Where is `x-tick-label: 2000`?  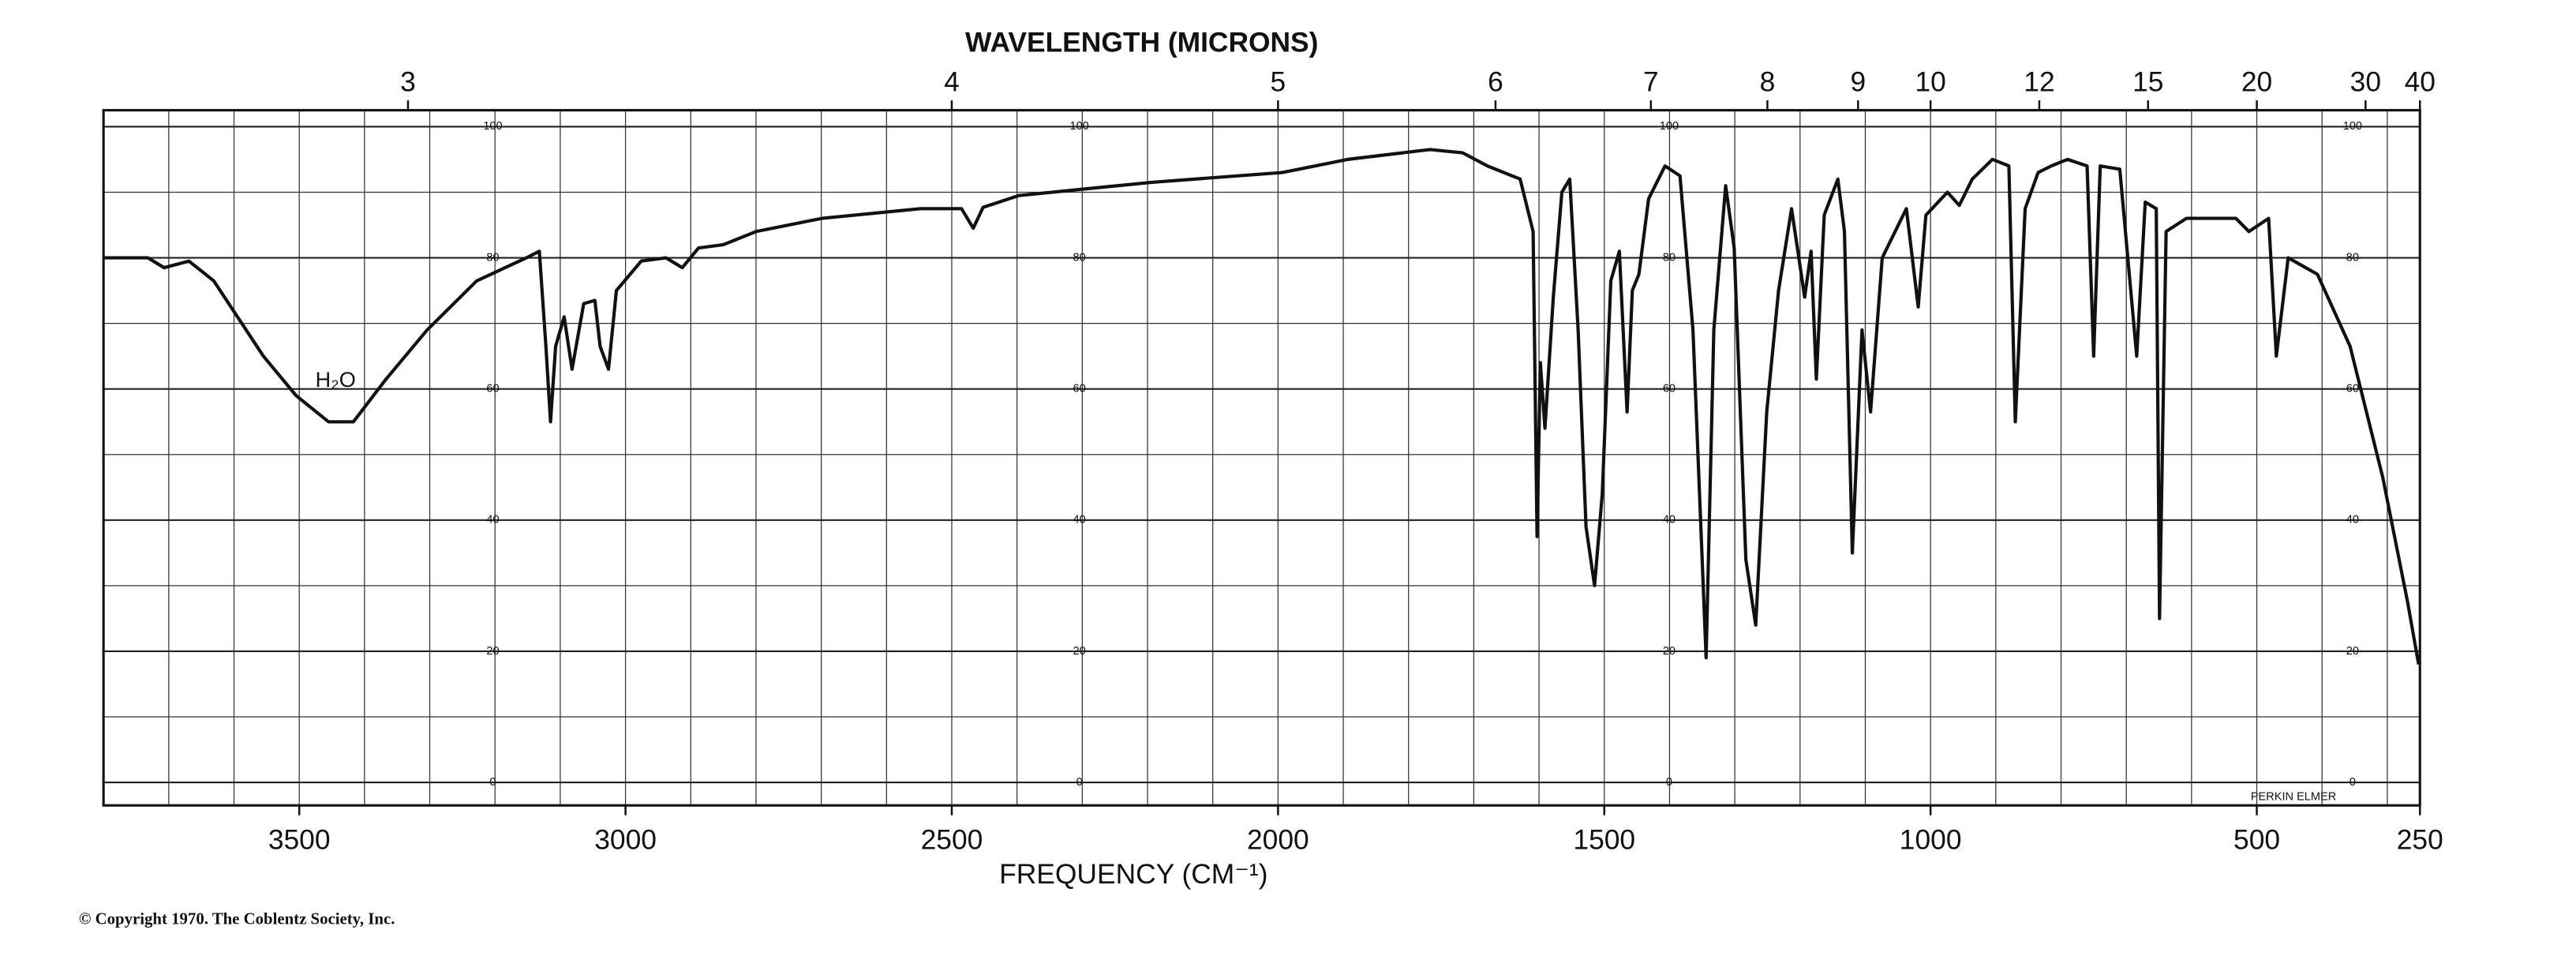 x-tick-label: 2000 is located at coordinates (1278, 839).